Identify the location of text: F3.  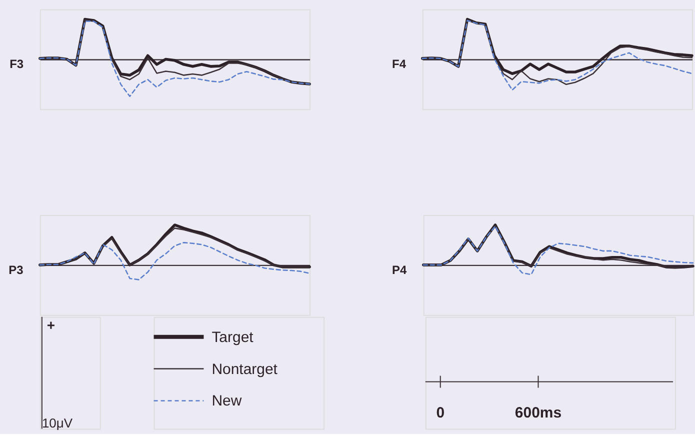
(17, 64).